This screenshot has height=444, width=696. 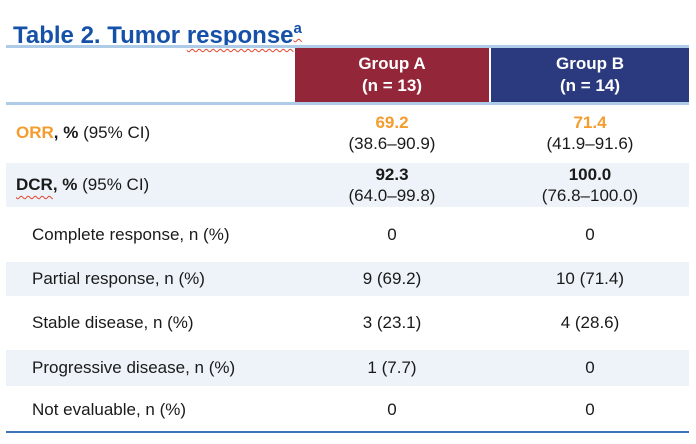 What do you see at coordinates (347, 410) in the screenshot?
I see `table-row-not-evaluable: Not evaluable, n (%) 0 0` at bounding box center [347, 410].